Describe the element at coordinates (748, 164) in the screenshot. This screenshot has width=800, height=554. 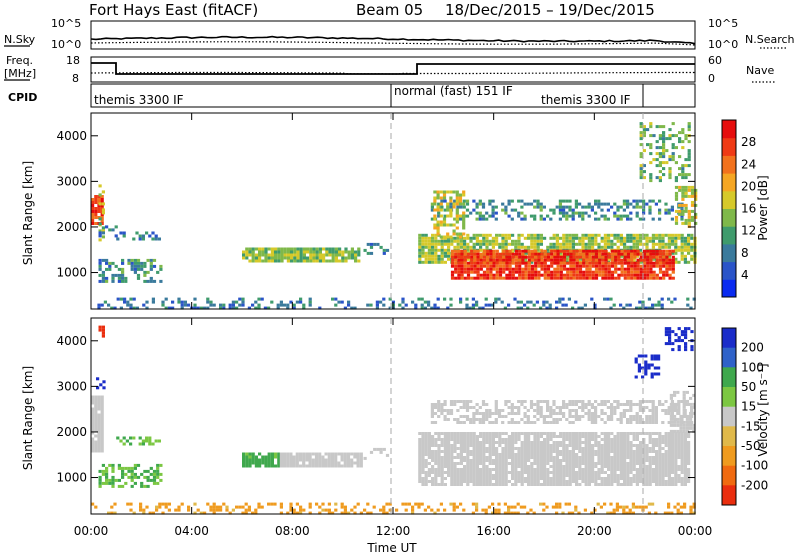
I see `power-colorbar-tick: 24` at that location.